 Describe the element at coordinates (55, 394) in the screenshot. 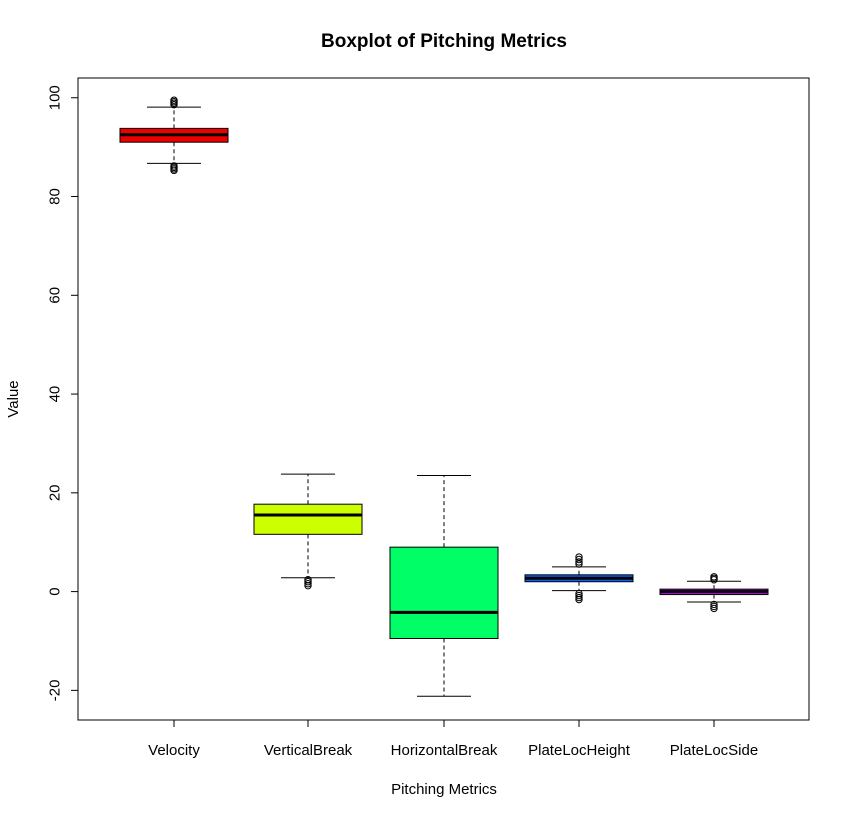

I see `y-tick-label: 40` at that location.